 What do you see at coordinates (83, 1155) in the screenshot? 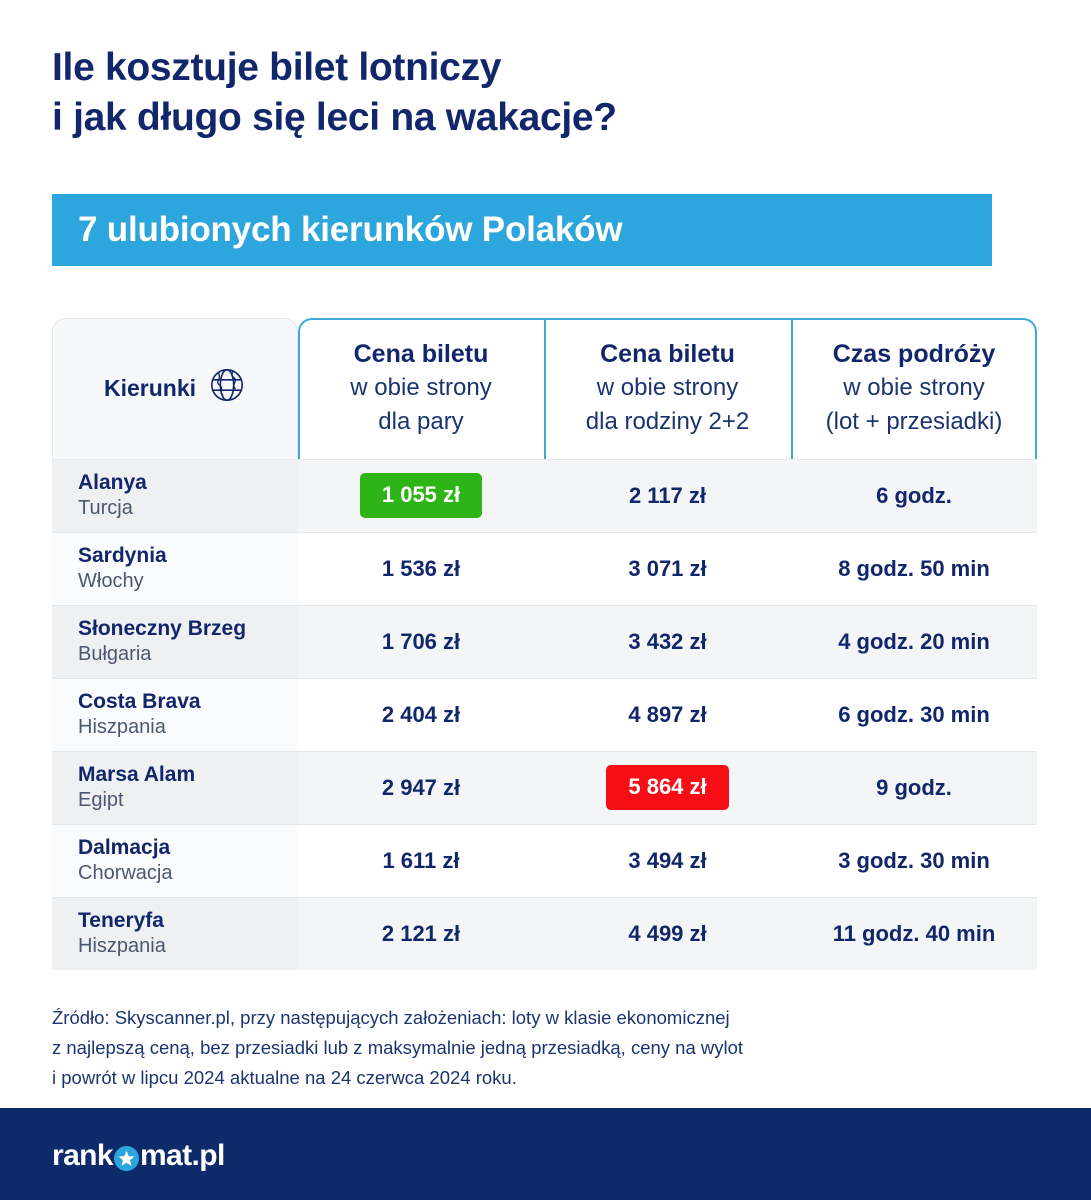
I see `logo-text-part1: rank` at bounding box center [83, 1155].